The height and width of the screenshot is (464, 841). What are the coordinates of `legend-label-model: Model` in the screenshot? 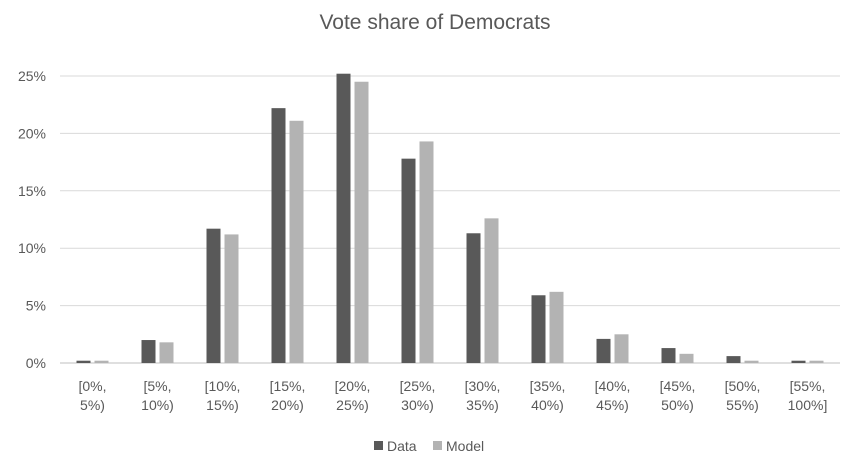 It's located at (465, 446).